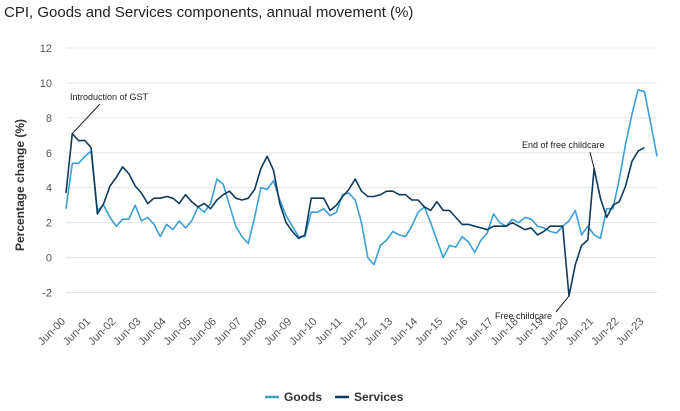 This screenshot has height=411, width=680. What do you see at coordinates (20, 185) in the screenshot?
I see `y-axis-title: Percentage change (%)` at bounding box center [20, 185].